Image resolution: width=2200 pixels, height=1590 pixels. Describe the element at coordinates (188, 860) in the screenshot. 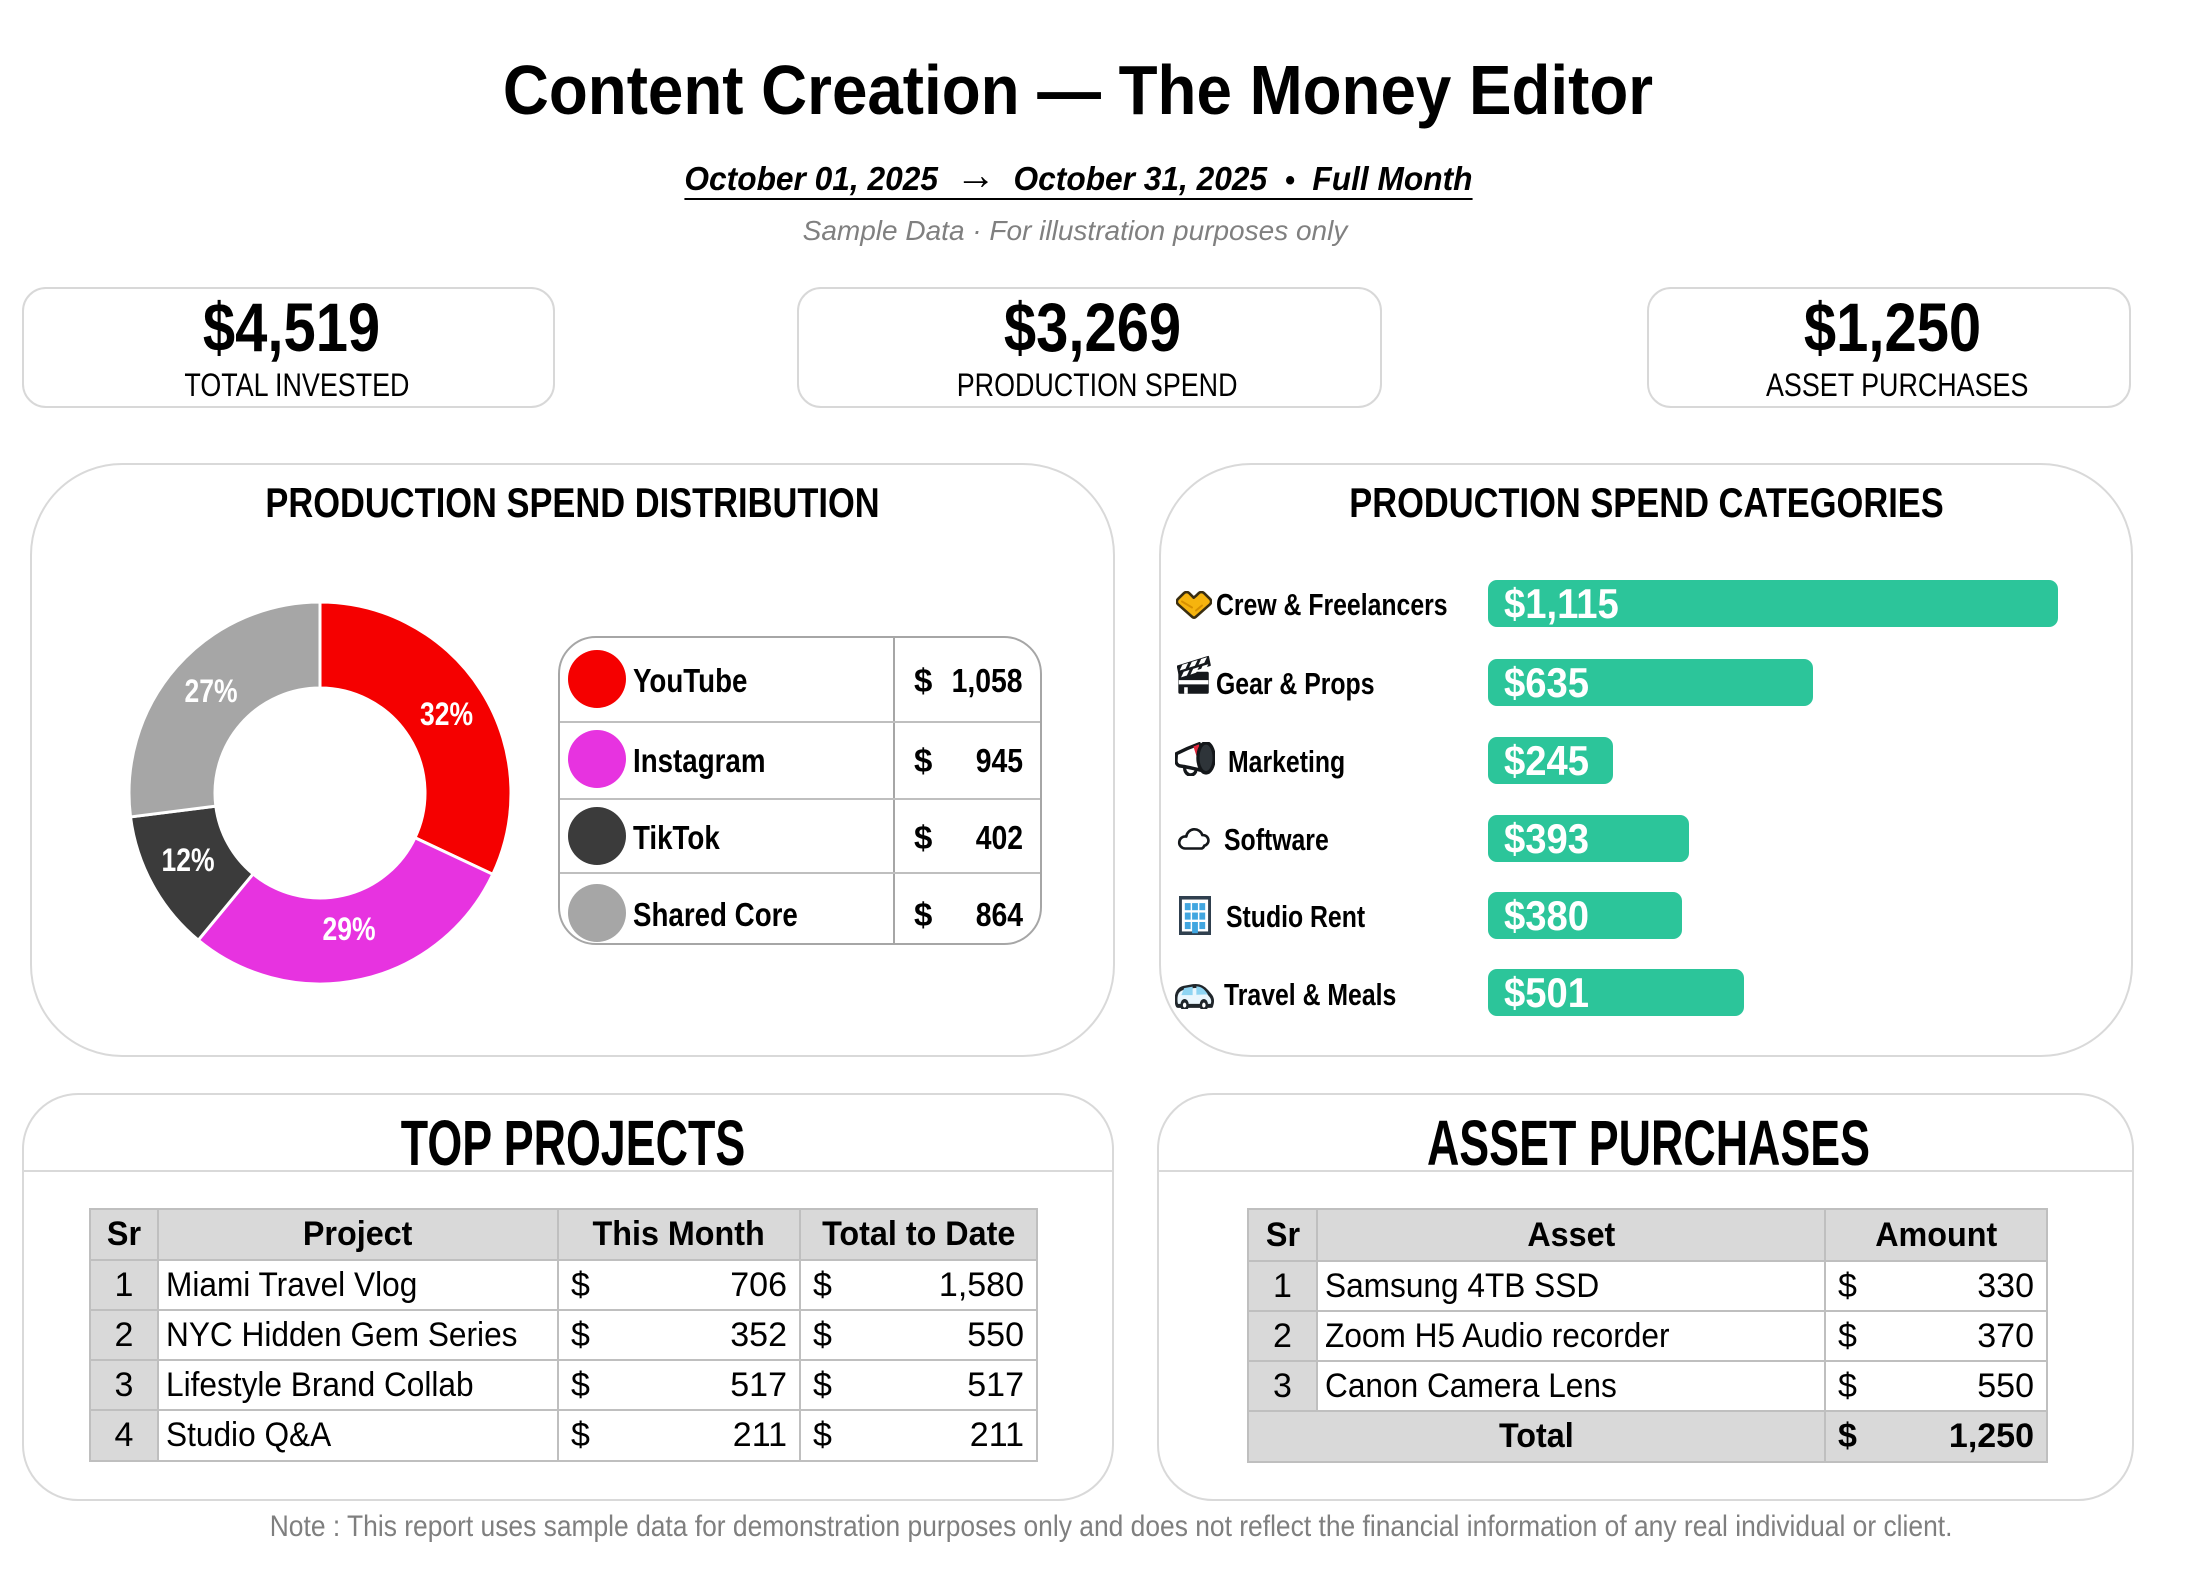

I see `svg-text: 12%` at that location.